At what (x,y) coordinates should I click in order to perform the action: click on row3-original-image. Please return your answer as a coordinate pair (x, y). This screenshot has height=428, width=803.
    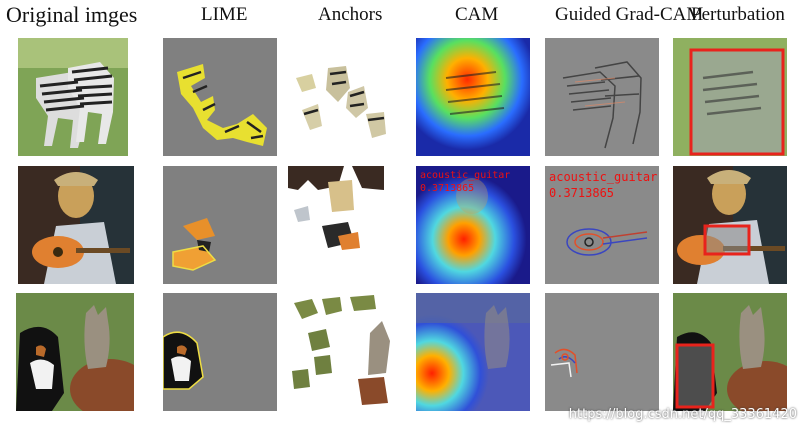
    Looking at the image, I should click on (75, 352).